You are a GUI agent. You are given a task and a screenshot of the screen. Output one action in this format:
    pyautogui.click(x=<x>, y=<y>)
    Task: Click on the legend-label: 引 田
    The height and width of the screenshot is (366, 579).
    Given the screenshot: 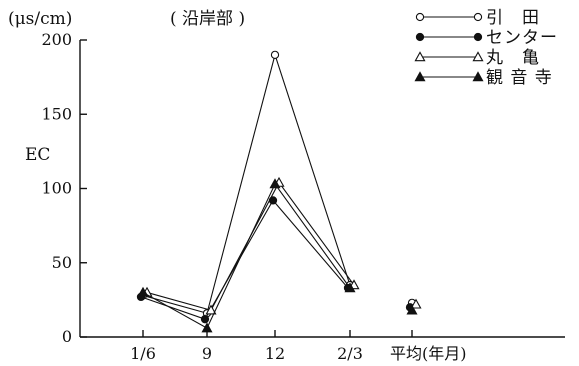 What is the action you would take?
    pyautogui.click(x=513, y=18)
    